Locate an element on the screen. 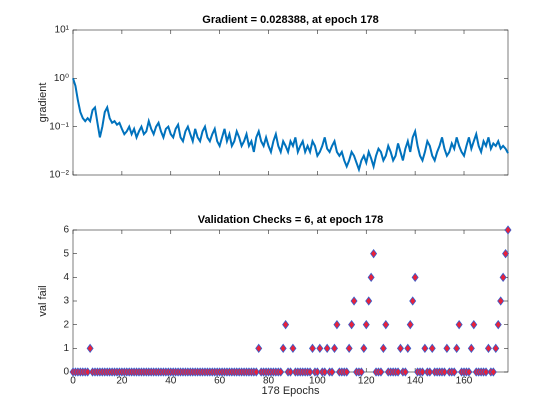 This screenshot has width=560, height=420. y-tick-label: 10¹ is located at coordinates (62, 30).